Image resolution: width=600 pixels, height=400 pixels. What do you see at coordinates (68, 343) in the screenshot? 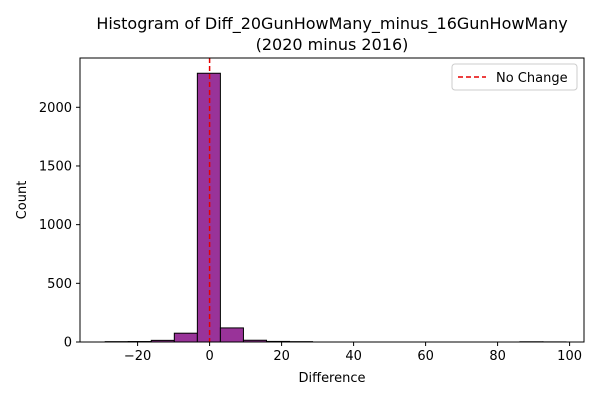
I see `y-tick-label: 0` at bounding box center [68, 343].